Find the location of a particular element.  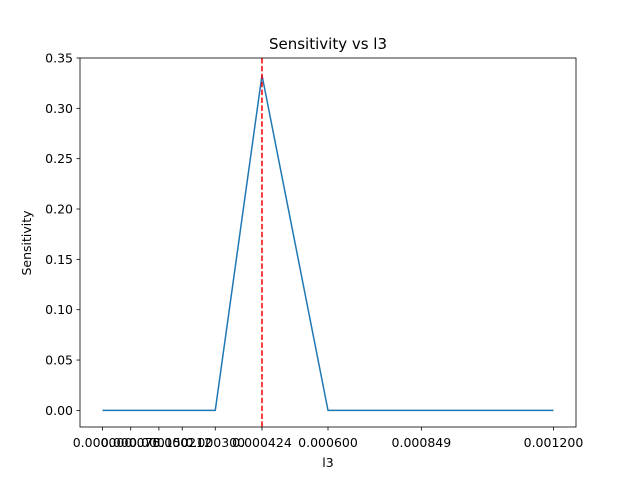

x-tick-label: 0.000424 is located at coordinates (262, 442).